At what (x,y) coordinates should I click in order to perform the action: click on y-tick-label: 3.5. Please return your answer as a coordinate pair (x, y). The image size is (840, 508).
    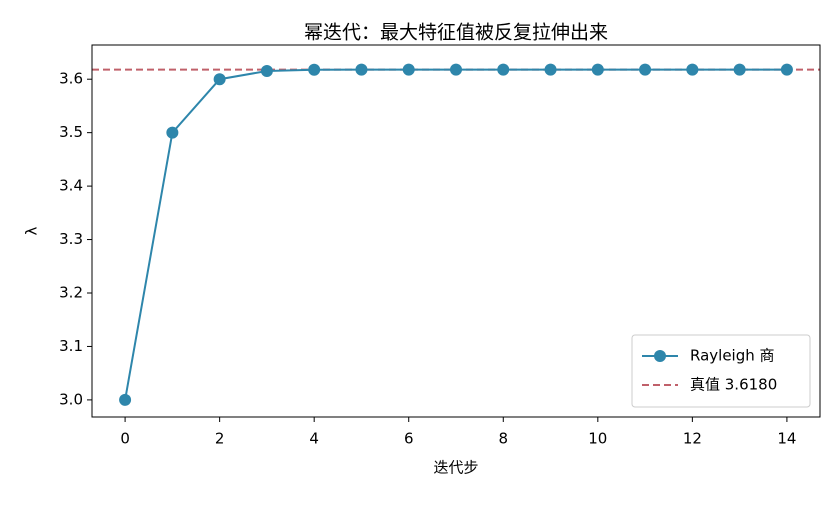
    Looking at the image, I should click on (71, 132).